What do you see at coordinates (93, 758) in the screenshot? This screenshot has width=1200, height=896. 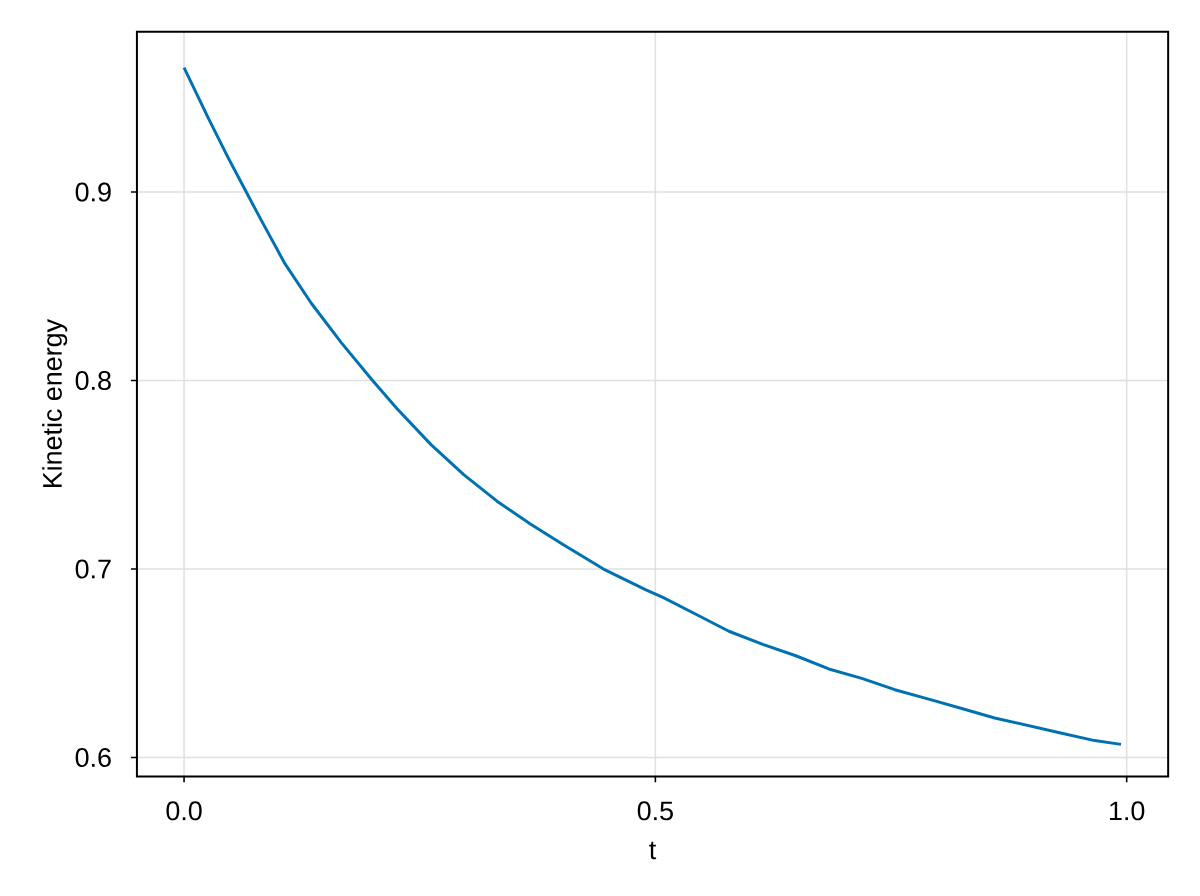 I see `y-tick-label: 0.6` at bounding box center [93, 758].